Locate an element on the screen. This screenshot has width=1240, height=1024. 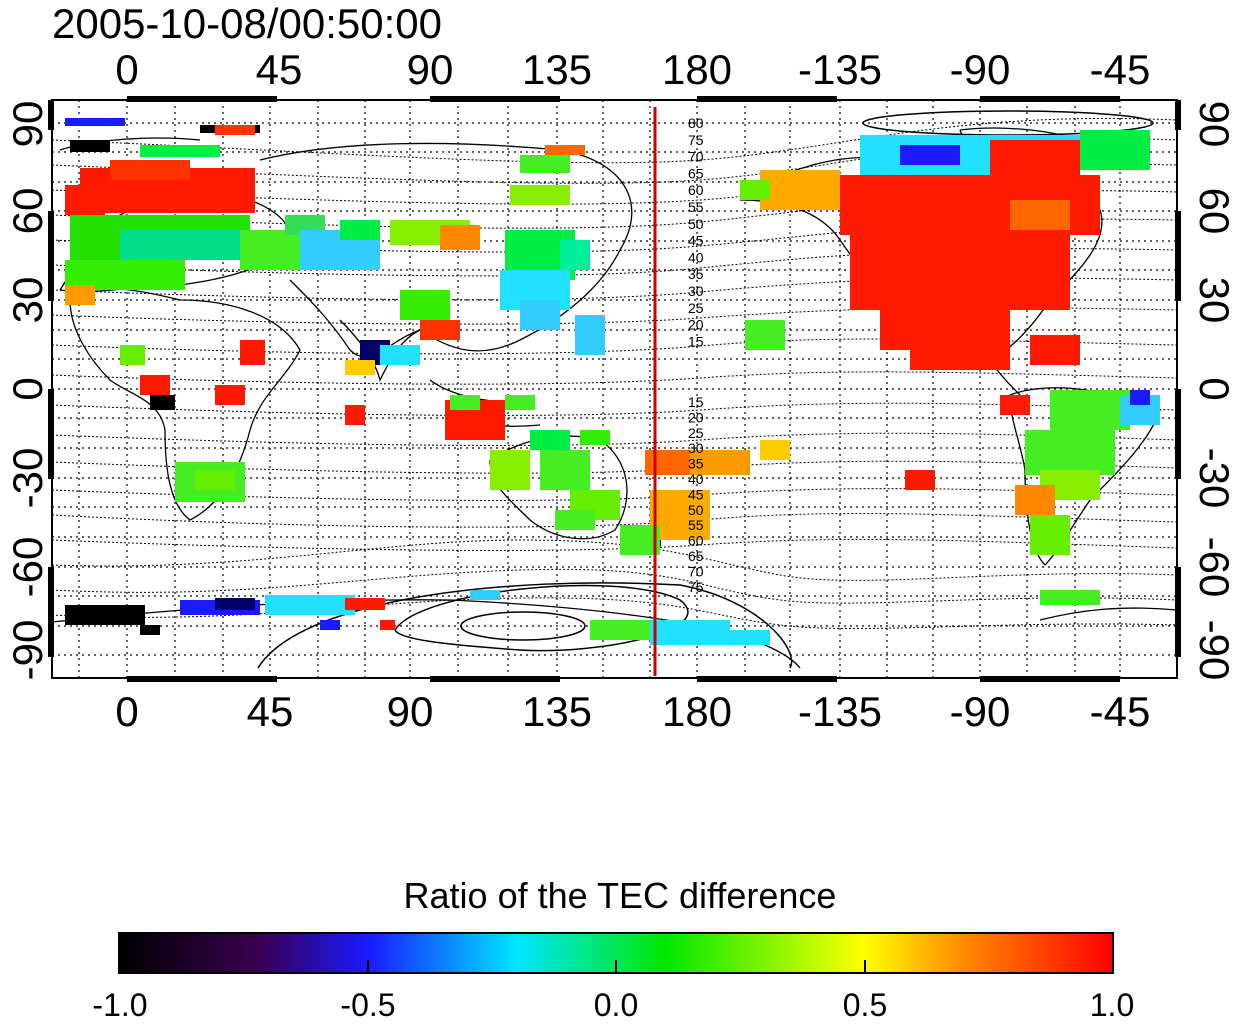
colorbar-label: 0.5 is located at coordinates (865, 1005).